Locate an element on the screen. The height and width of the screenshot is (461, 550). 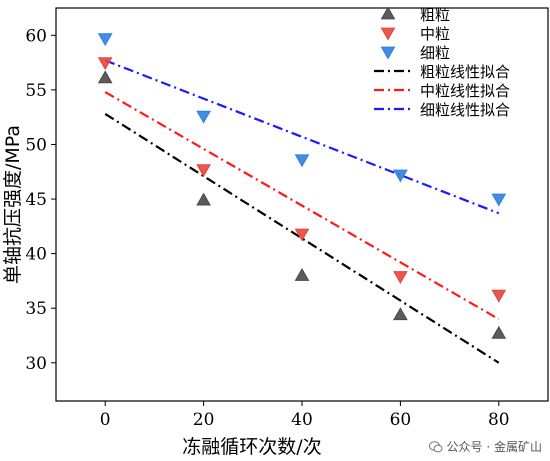
legend-label: 粗粒 is located at coordinates (435, 15).